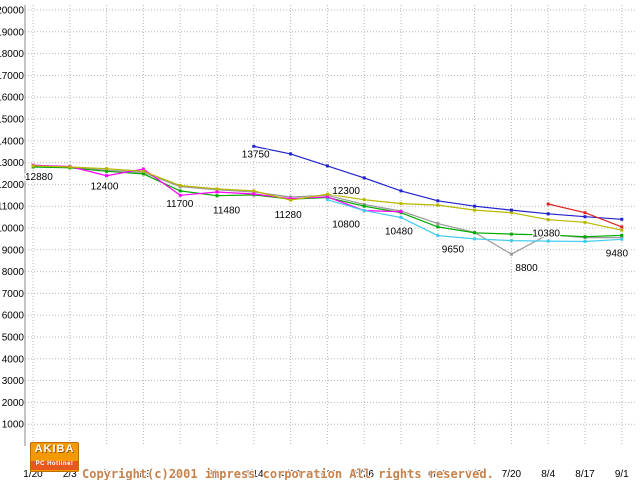 The height and width of the screenshot is (480, 640). I want to click on x-tick-label: 3/31, so click(217, 474).